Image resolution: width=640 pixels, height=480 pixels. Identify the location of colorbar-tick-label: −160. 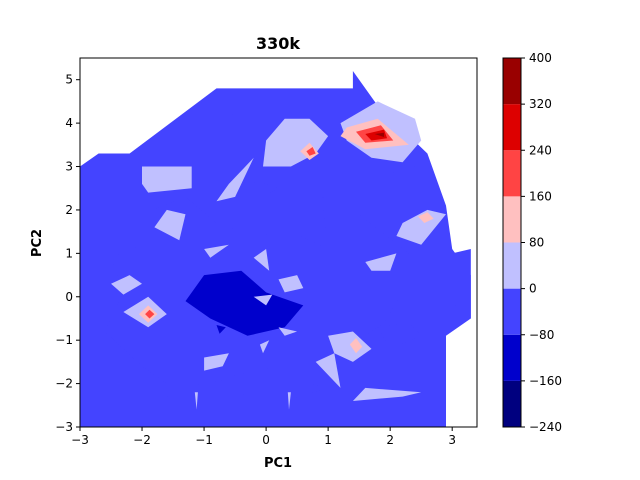
(545, 381).